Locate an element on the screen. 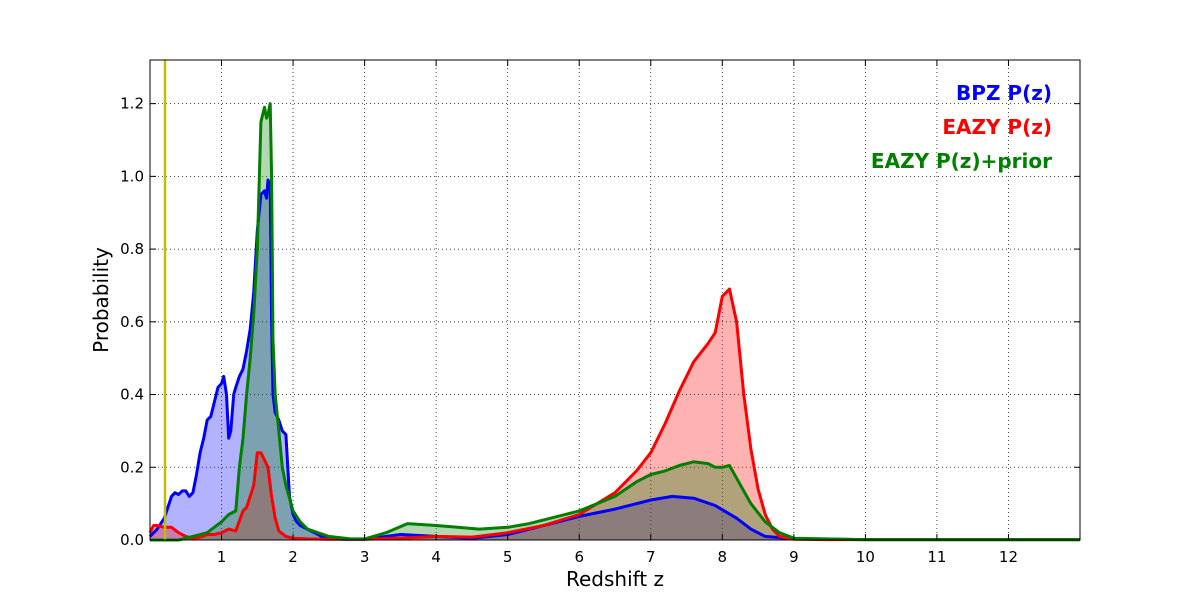  x-tick-label: 11 is located at coordinates (936, 557).